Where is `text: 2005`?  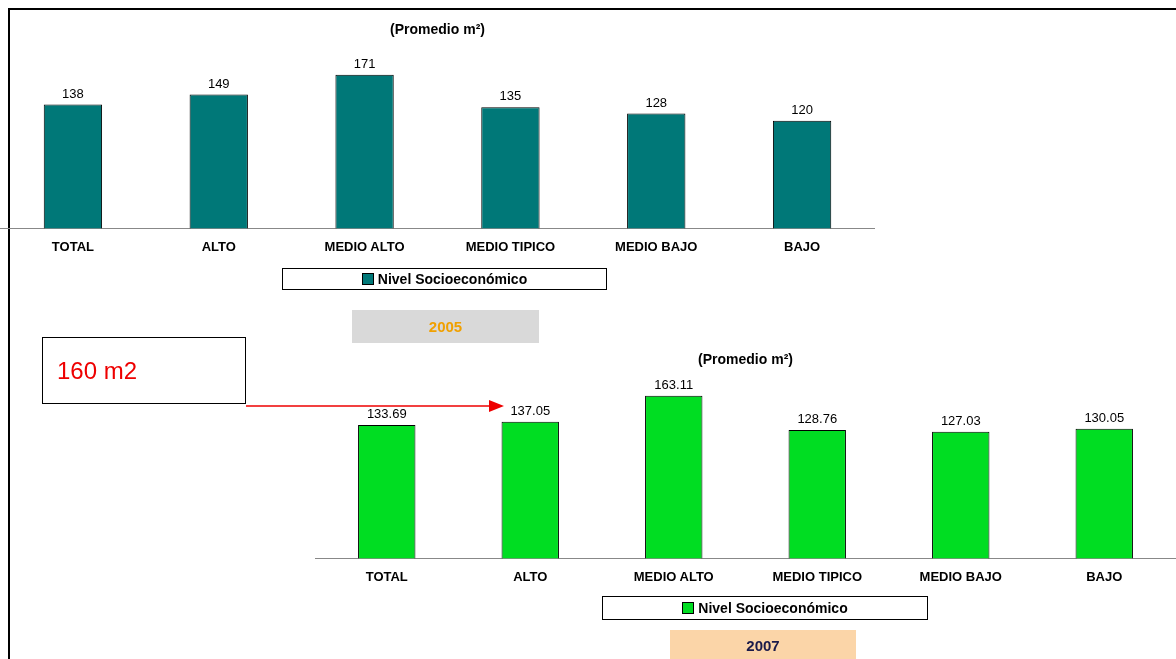
text: 2005 is located at coordinates (445, 326).